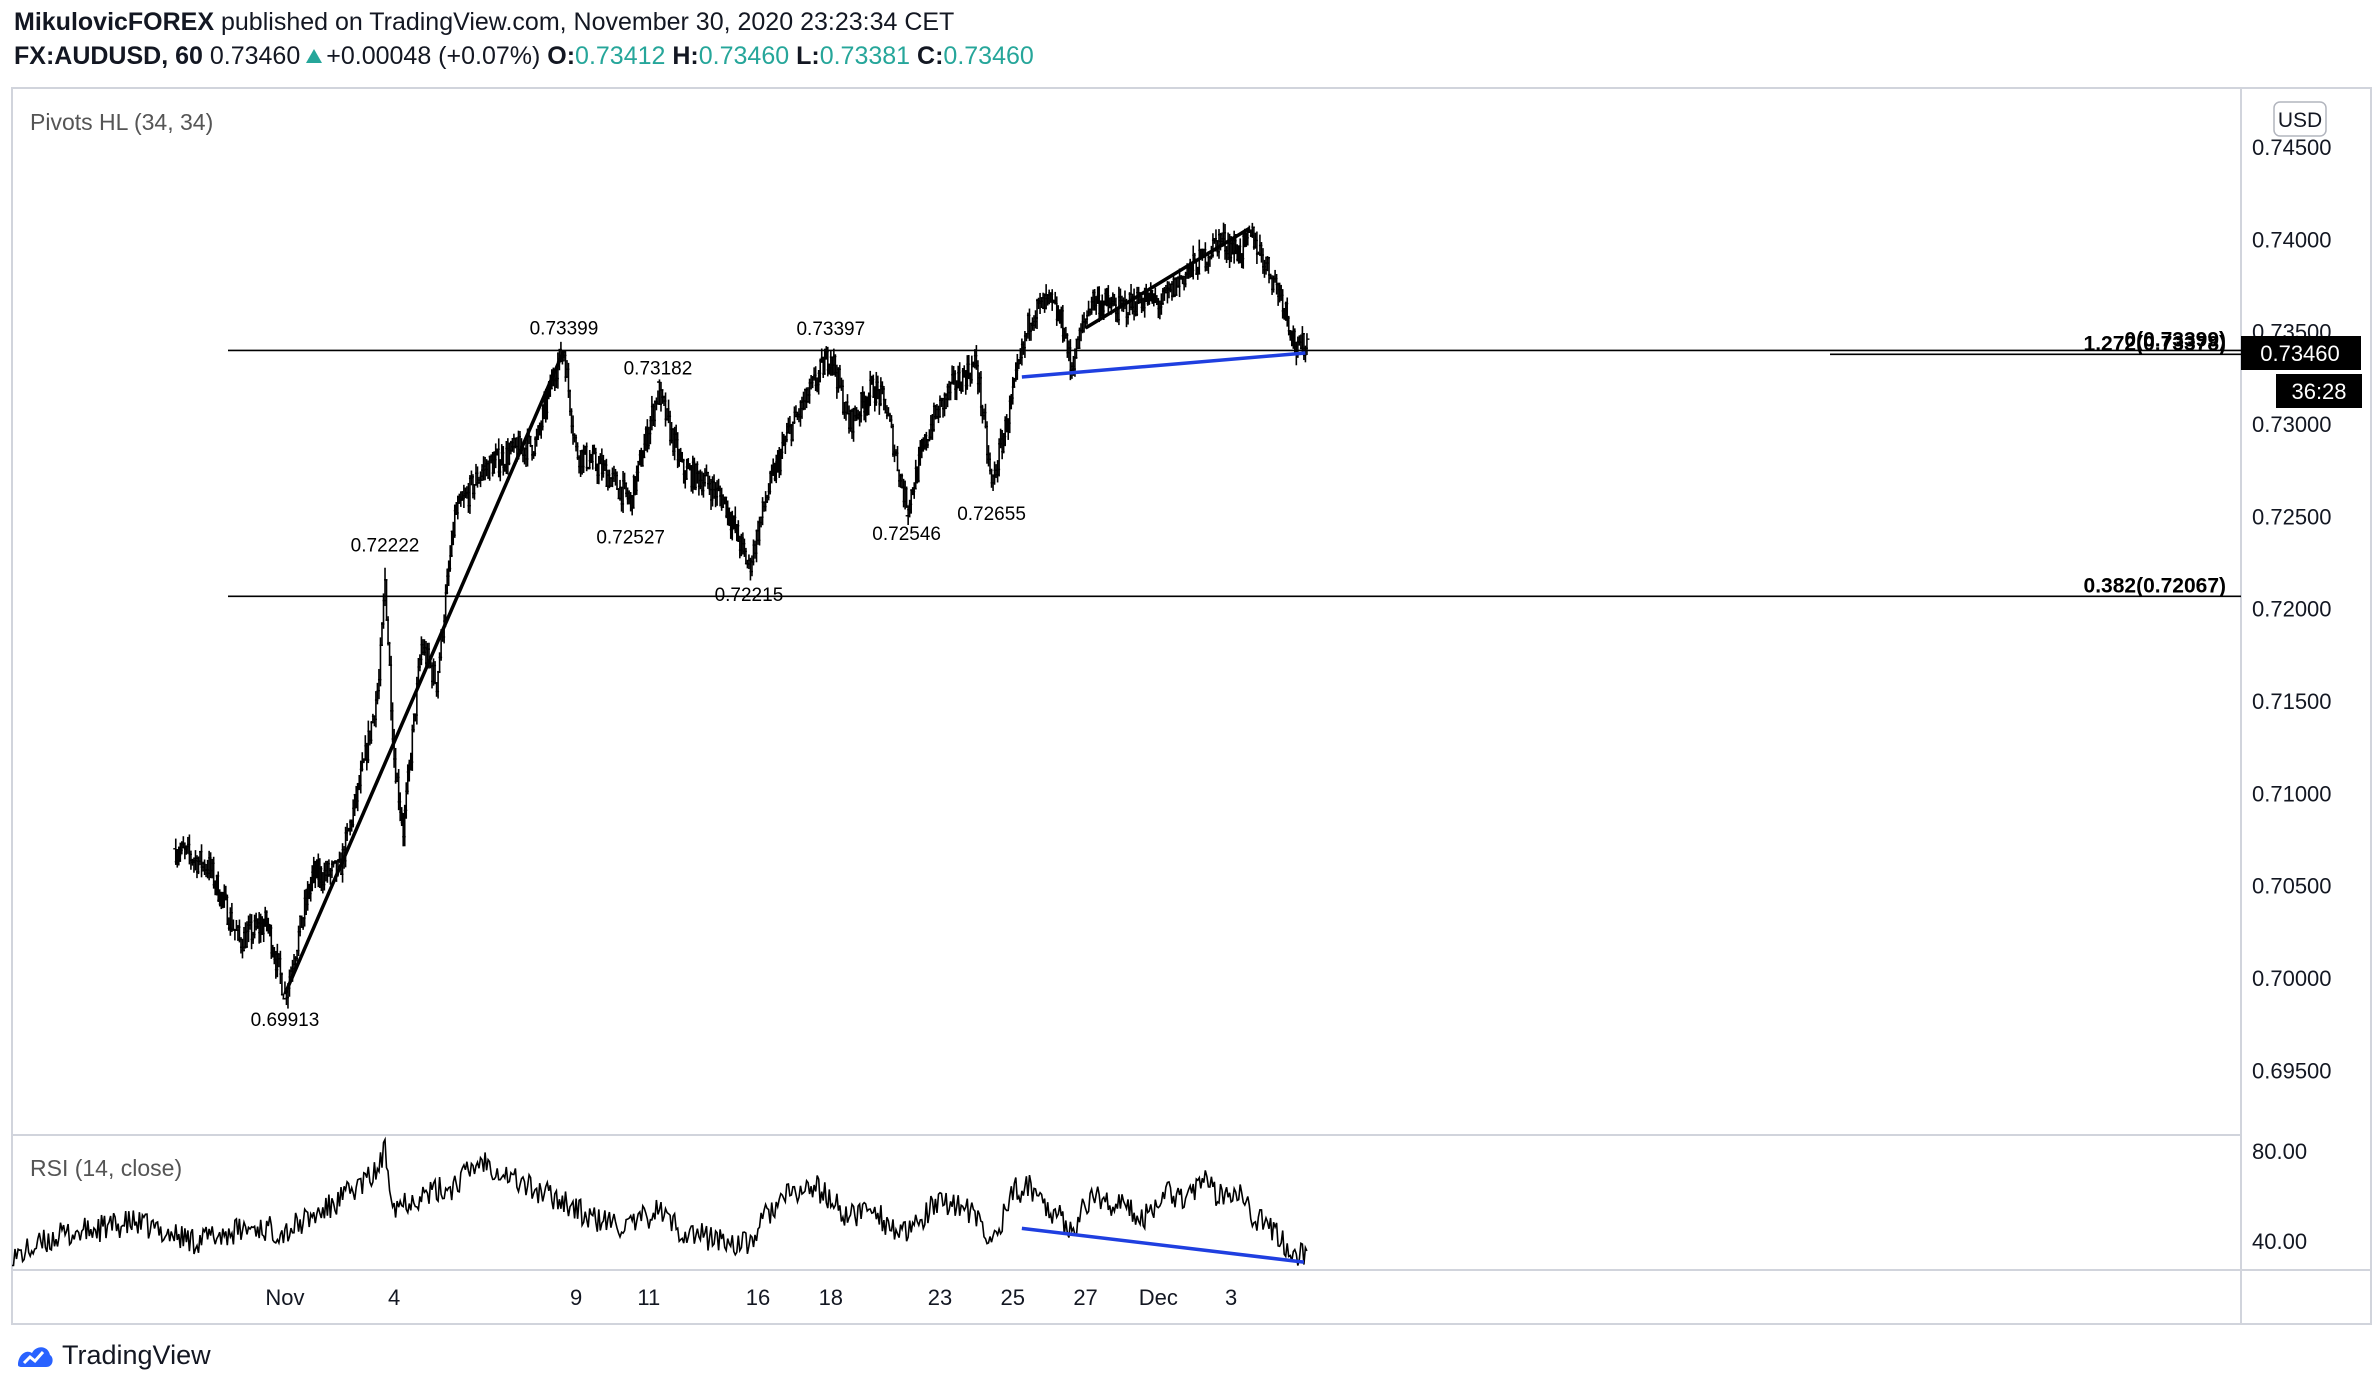  What do you see at coordinates (2175, 339) in the screenshot?
I see `fib-level-label: 0(0.73399)` at bounding box center [2175, 339].